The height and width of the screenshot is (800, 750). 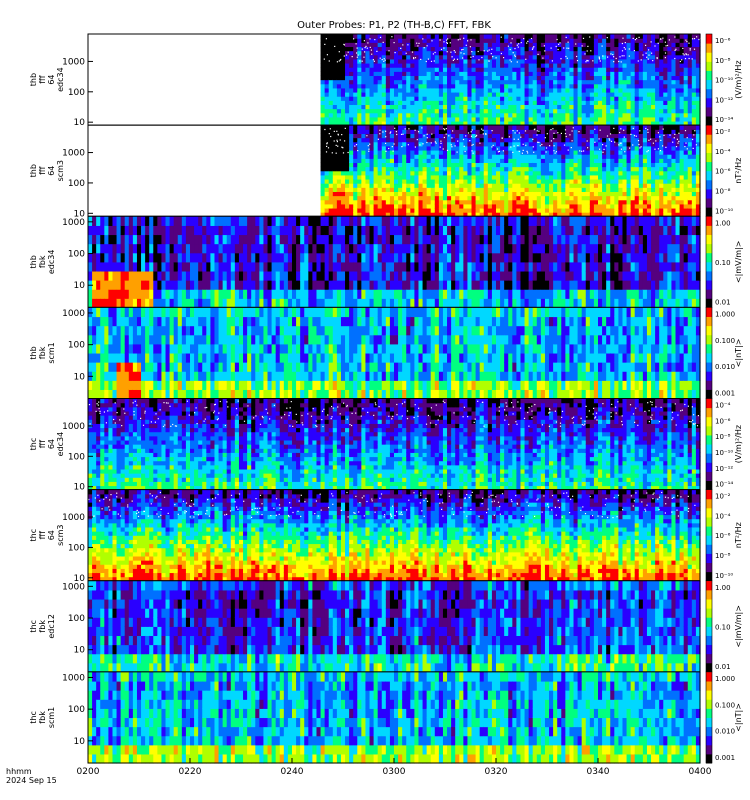 What do you see at coordinates (709, 140) in the screenshot?
I see `colorbar-segment` at bounding box center [709, 140].